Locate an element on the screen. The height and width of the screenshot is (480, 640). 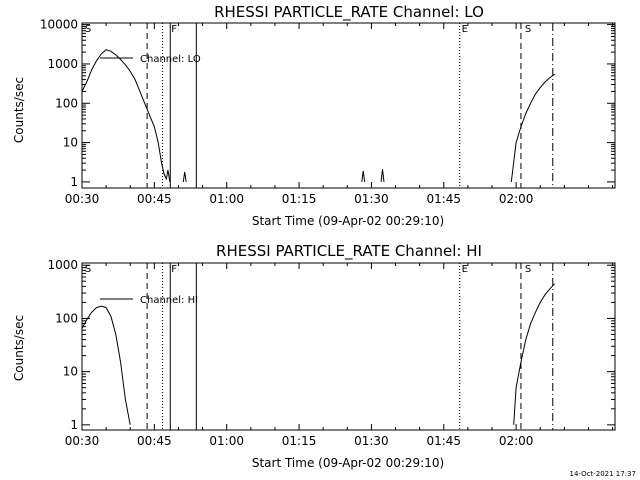
legend-label: Channel: LO is located at coordinates (170, 59).